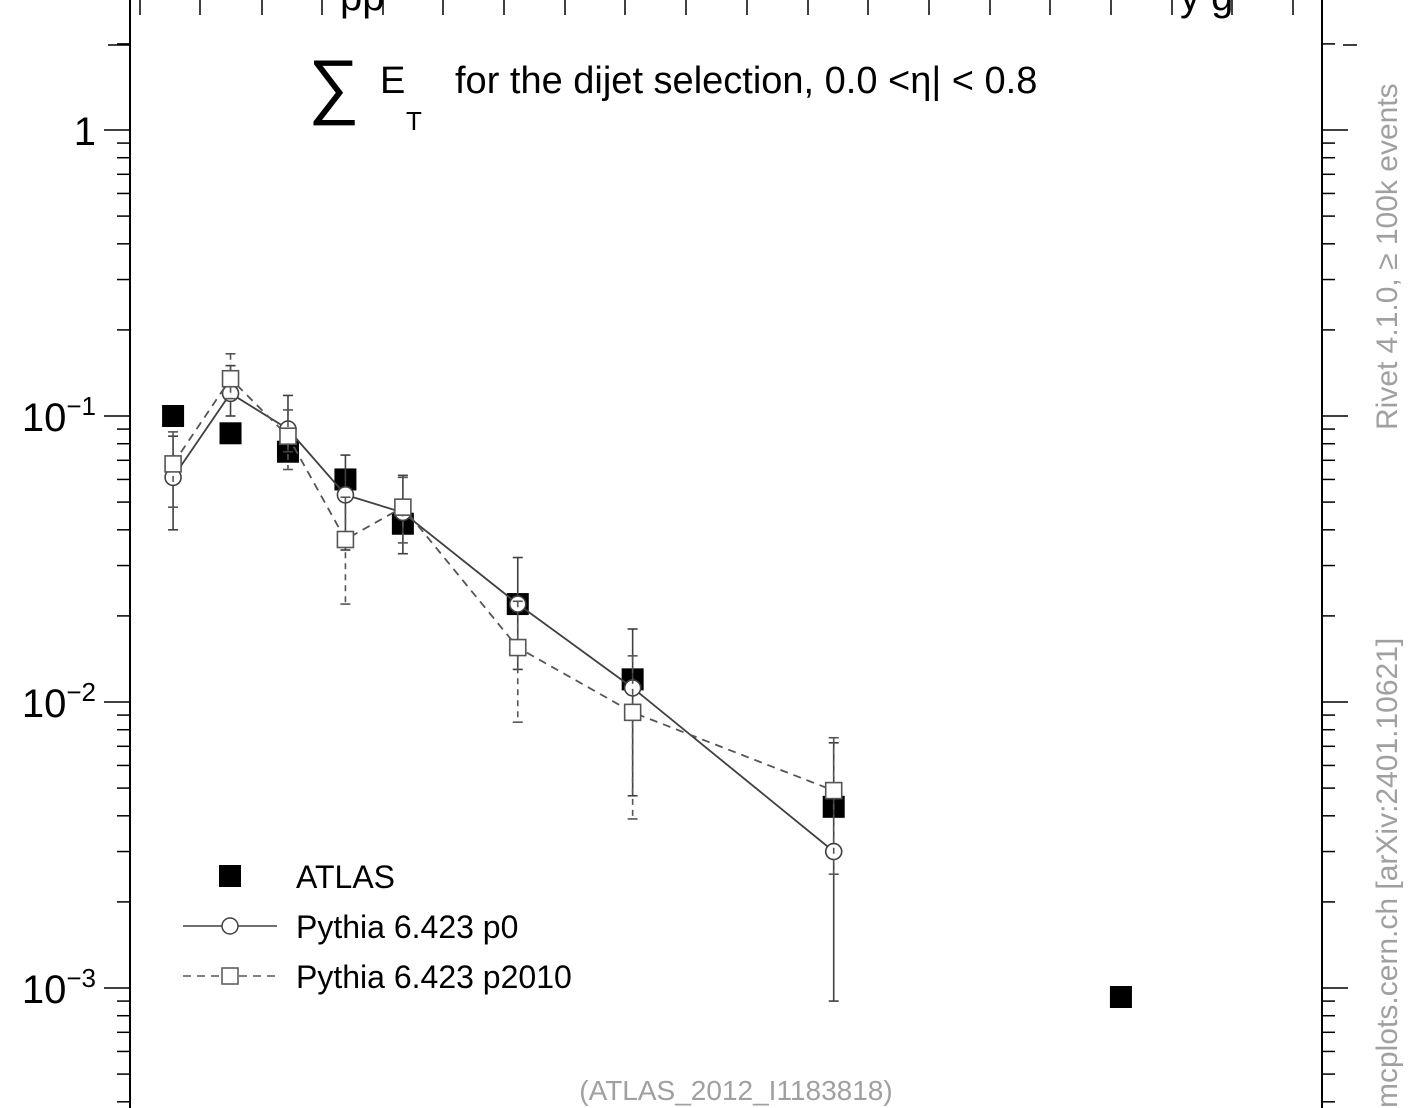 Image resolution: width=1409 pixels, height=1108 pixels. Describe the element at coordinates (230, 926) in the screenshot. I see `legend-marker-p0` at that location.